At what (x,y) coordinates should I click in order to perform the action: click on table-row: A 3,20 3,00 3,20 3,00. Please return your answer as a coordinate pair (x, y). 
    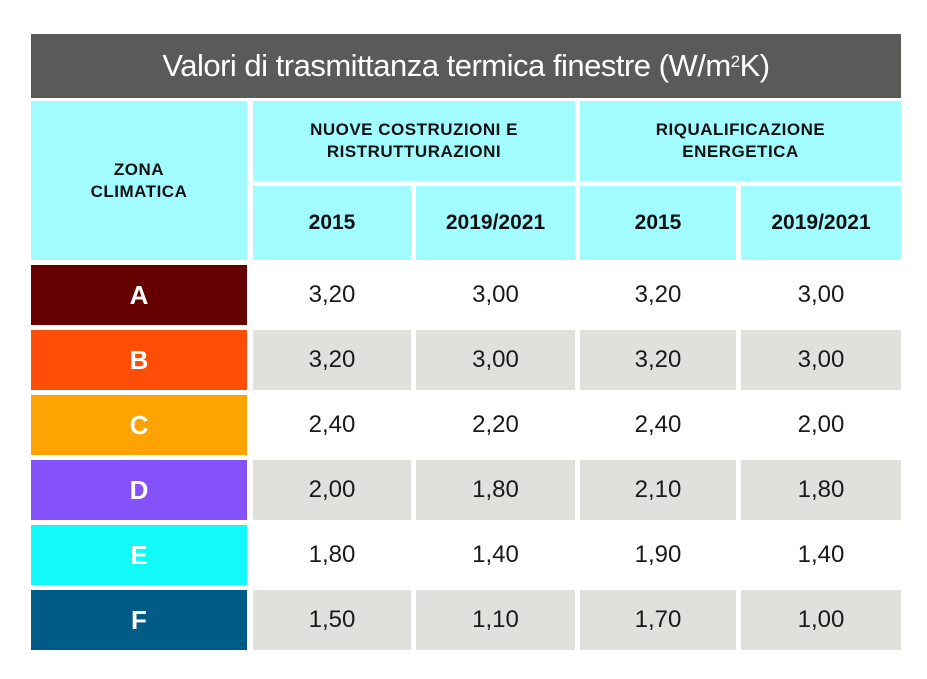
    Looking at the image, I should click on (466, 295).